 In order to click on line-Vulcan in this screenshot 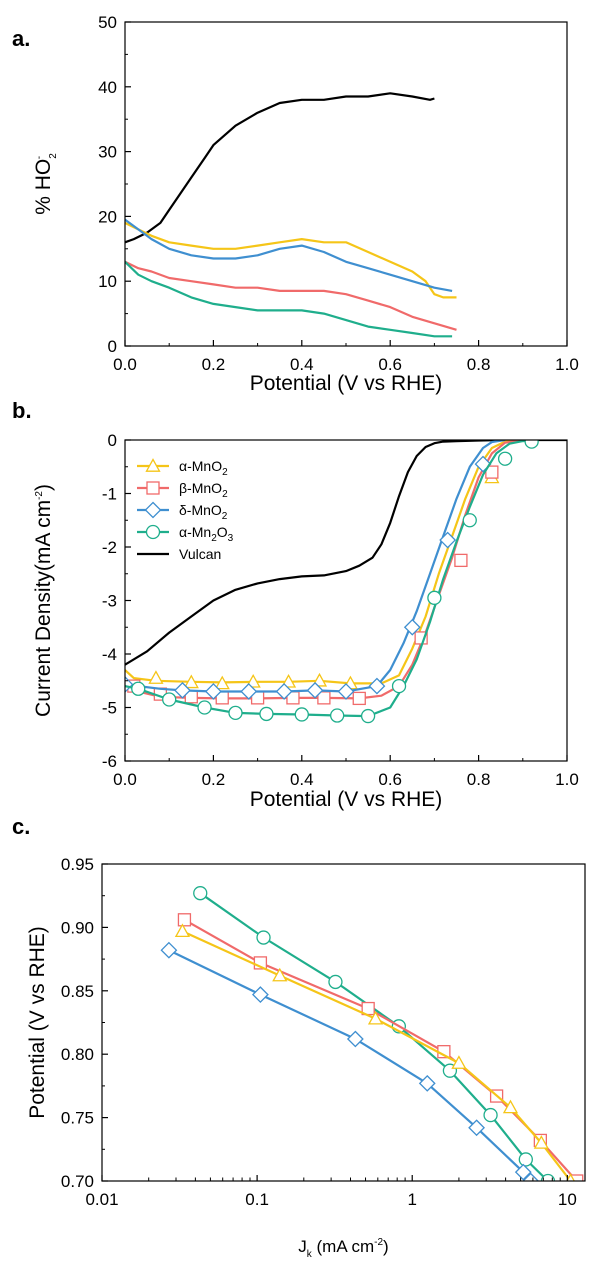, I will do `click(346, 553)`.